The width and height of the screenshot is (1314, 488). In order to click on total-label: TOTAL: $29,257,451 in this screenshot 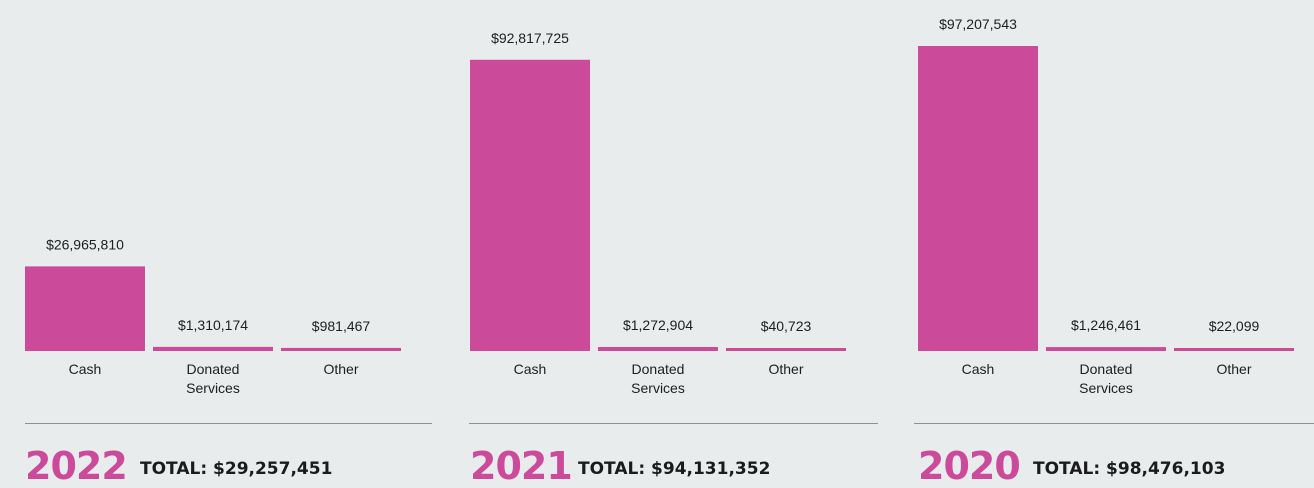, I will do `click(236, 469)`.